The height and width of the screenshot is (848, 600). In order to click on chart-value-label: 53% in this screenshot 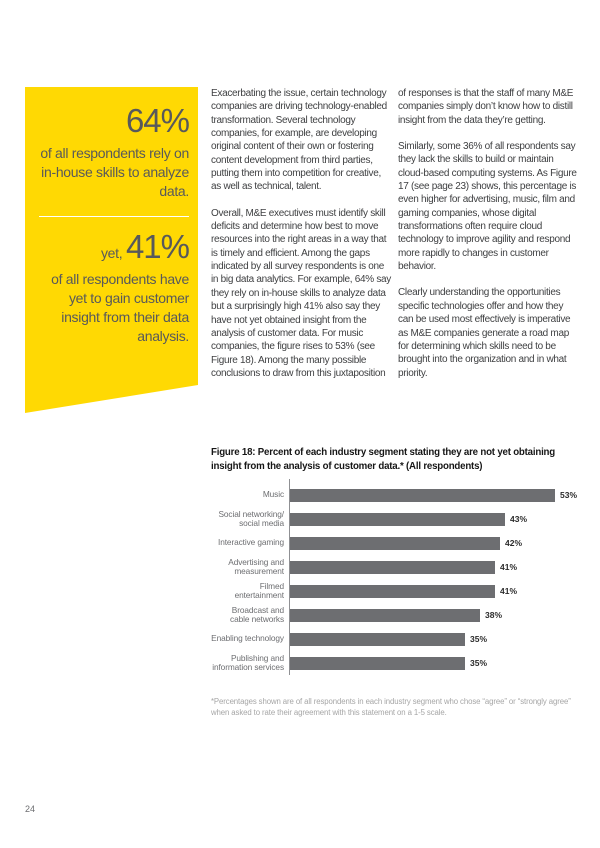, I will do `click(569, 495)`.